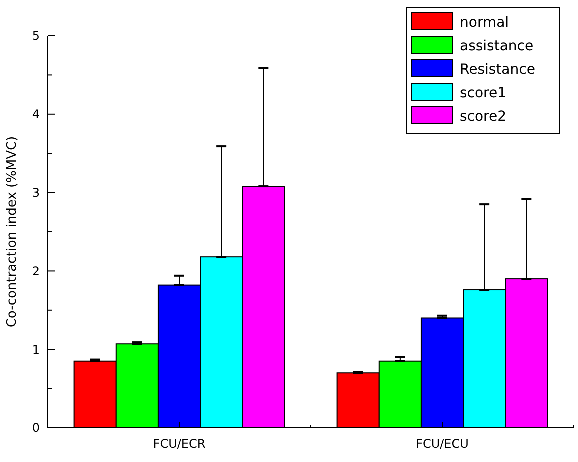  Describe the element at coordinates (483, 94) in the screenshot. I see `legend-label: score1` at that location.